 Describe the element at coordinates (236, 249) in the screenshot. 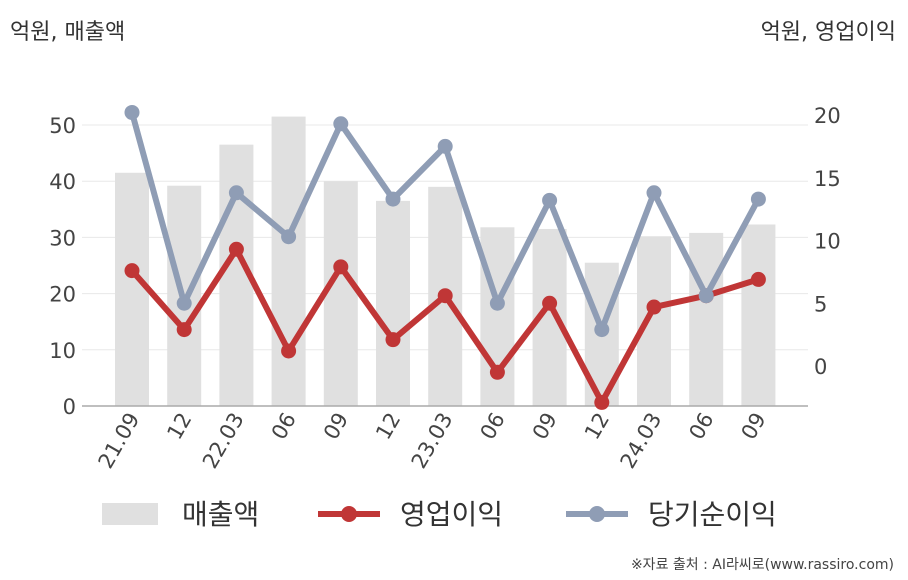

I see `point-영업이익-22.03` at that location.